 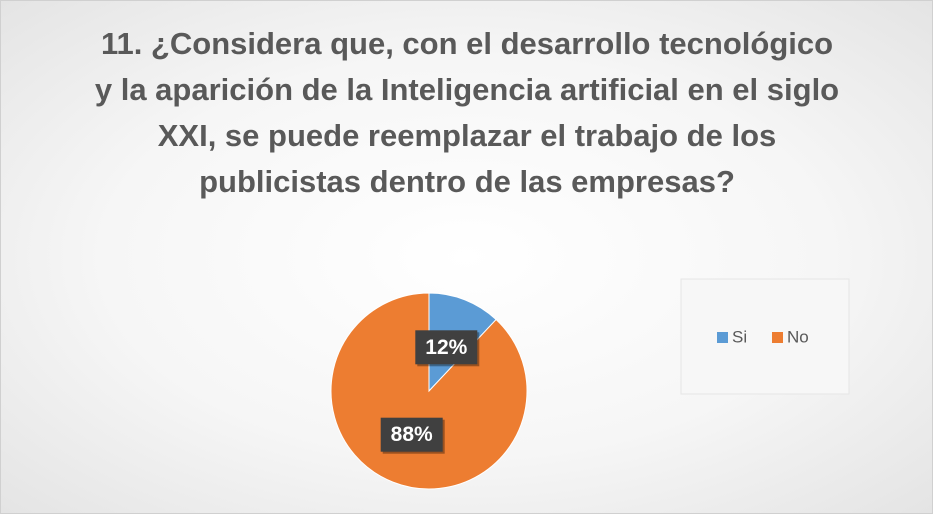 I want to click on pie-slice, so click(x=429, y=391).